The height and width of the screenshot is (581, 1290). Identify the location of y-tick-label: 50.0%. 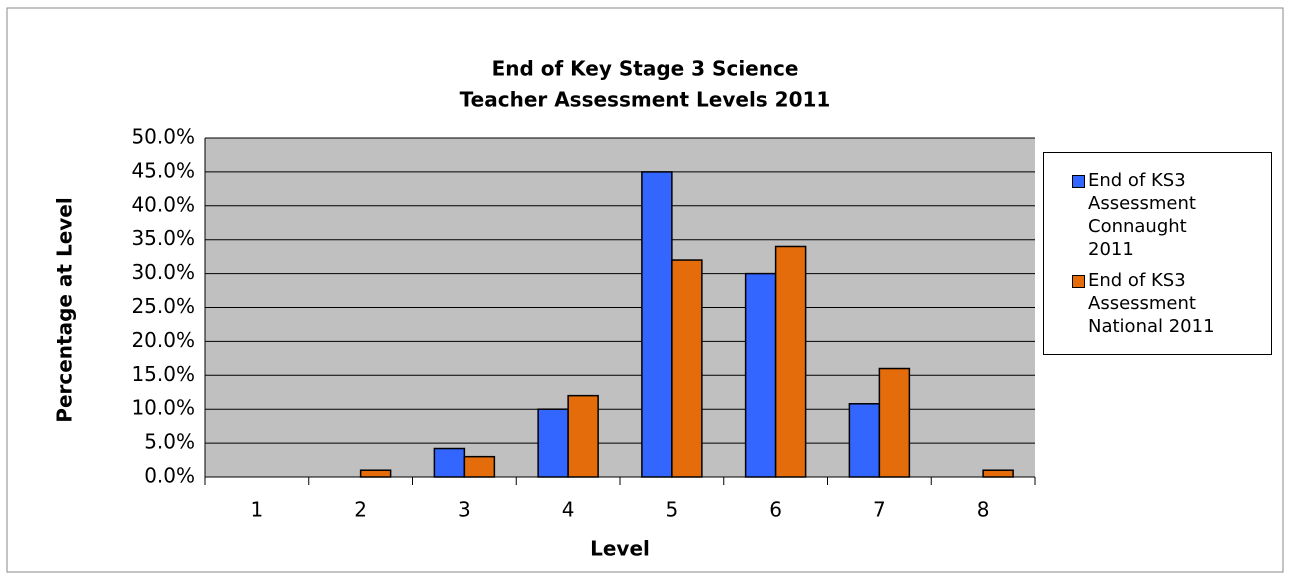
(163, 137).